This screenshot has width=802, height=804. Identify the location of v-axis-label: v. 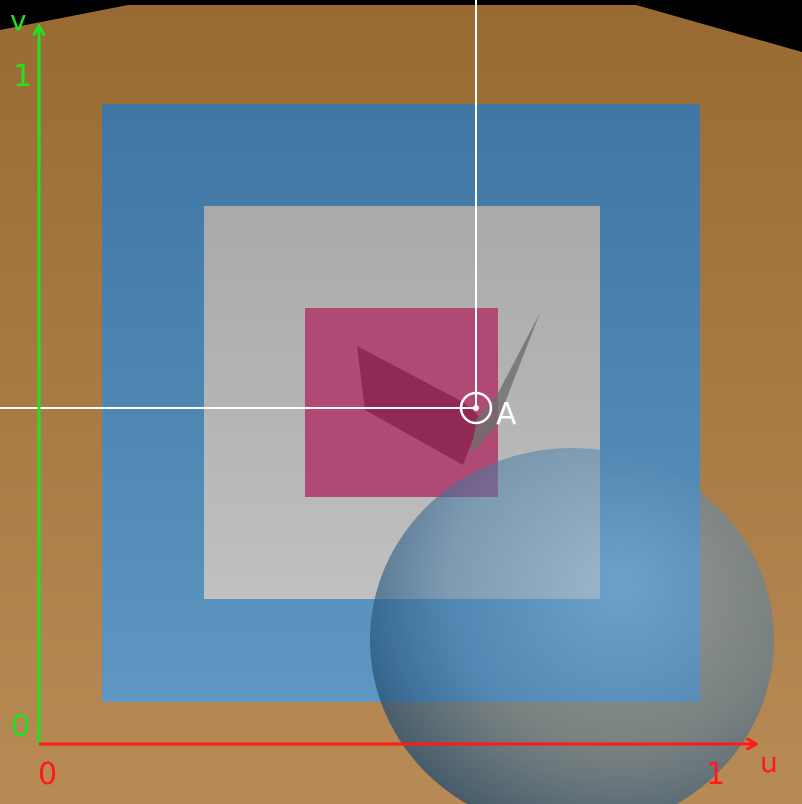
(18, 20).